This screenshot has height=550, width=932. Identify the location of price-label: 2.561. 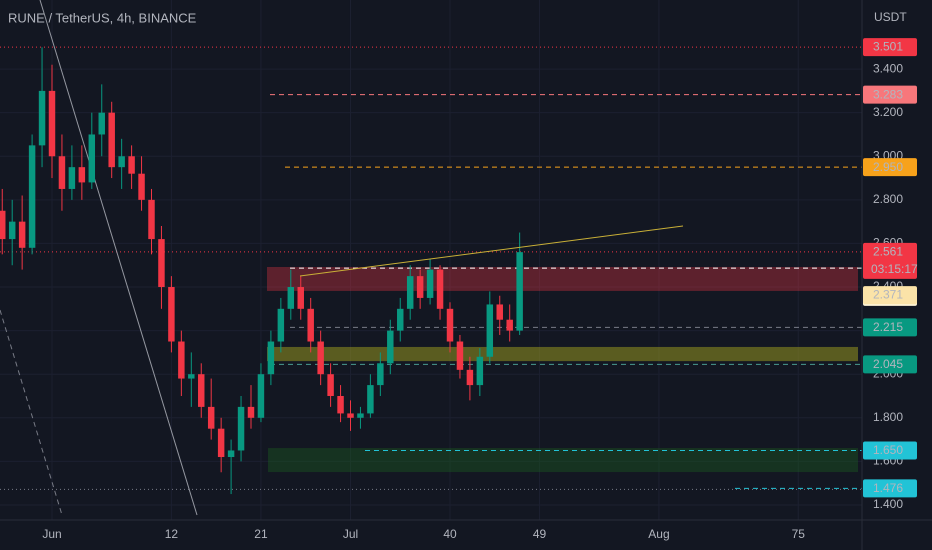
(888, 252).